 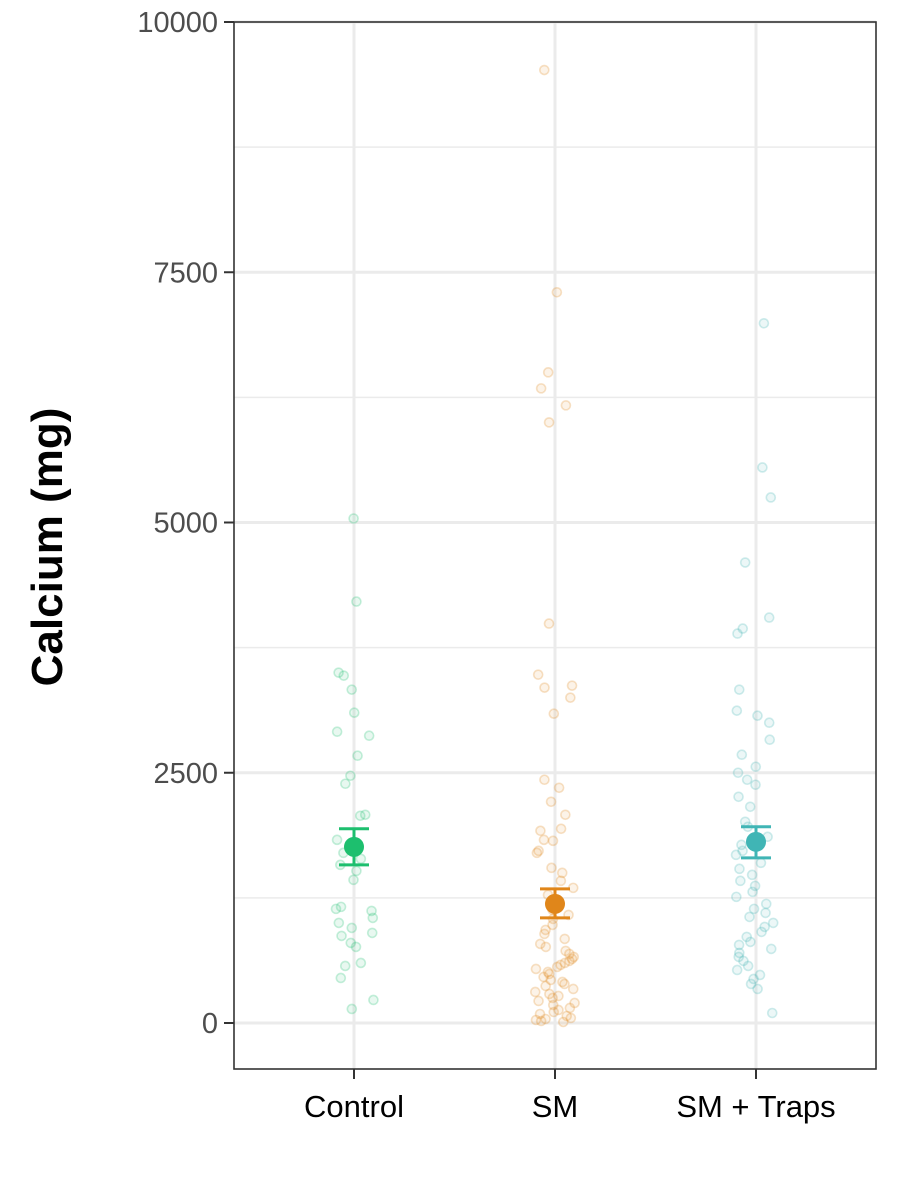 What do you see at coordinates (185, 524) in the screenshot?
I see `y-tick-label: 5000` at bounding box center [185, 524].